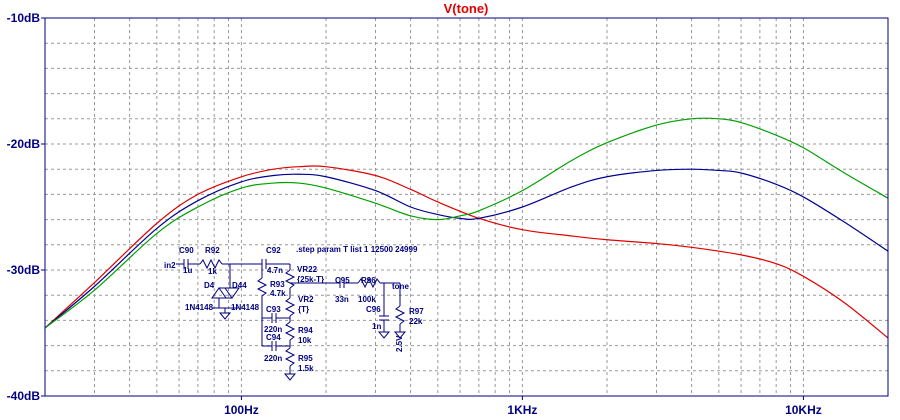 The height and width of the screenshot is (420, 900). I want to click on label-vr2: VR2, so click(306, 299).